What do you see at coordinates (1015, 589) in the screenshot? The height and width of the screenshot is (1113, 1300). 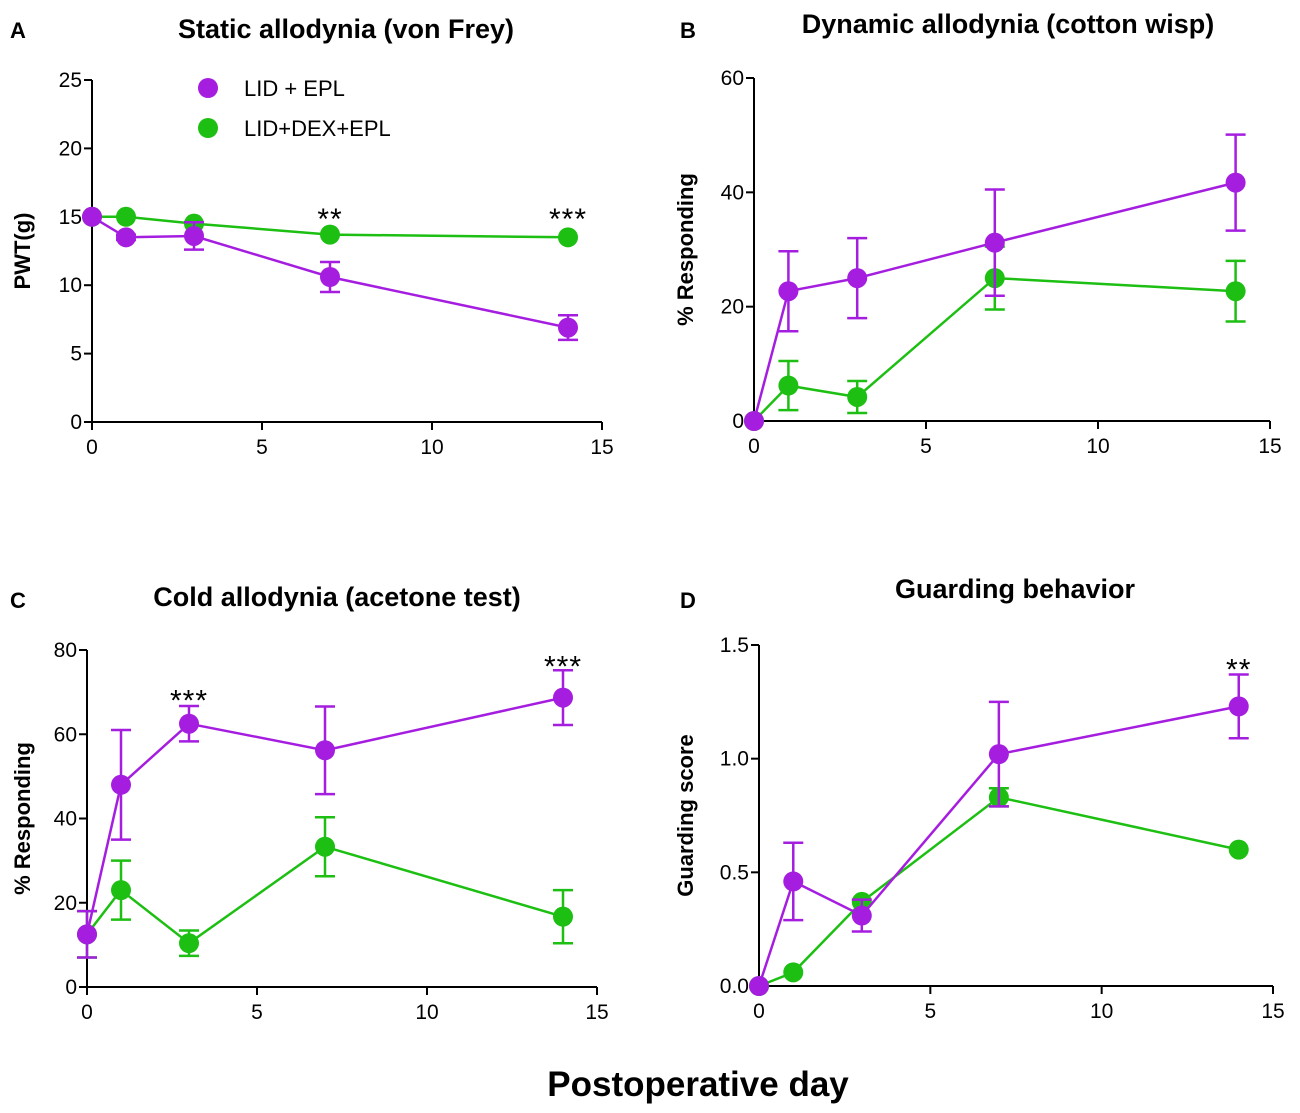 I see `panel-title: Guarding behavior` at bounding box center [1015, 589].